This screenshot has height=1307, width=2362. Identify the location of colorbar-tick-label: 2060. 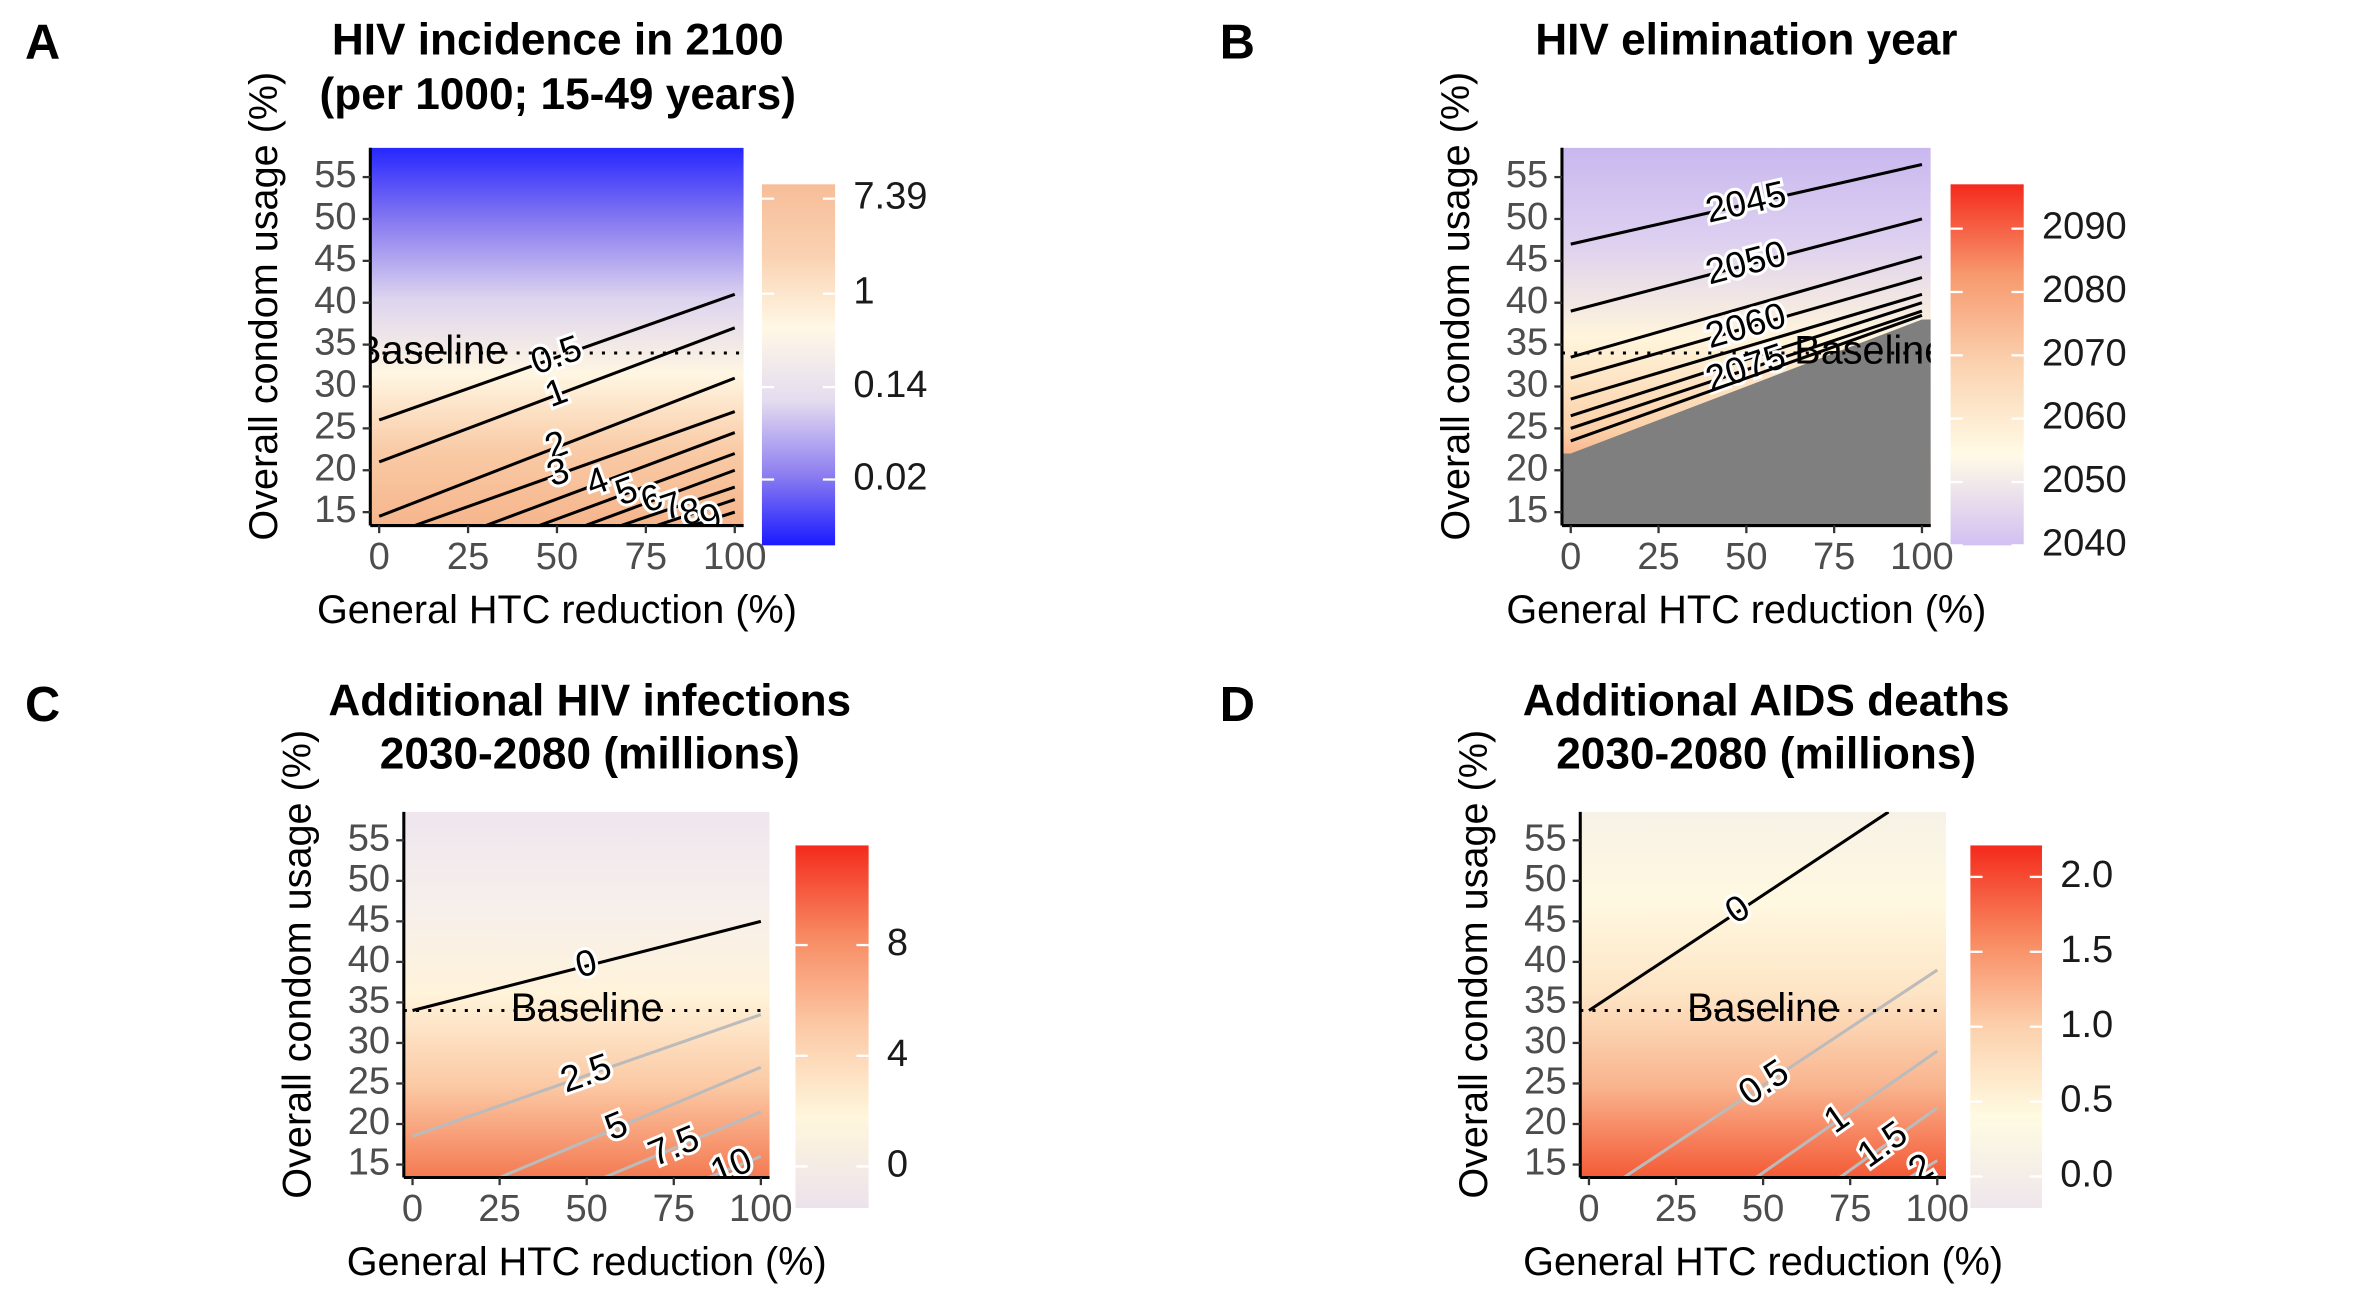
(2084, 417).